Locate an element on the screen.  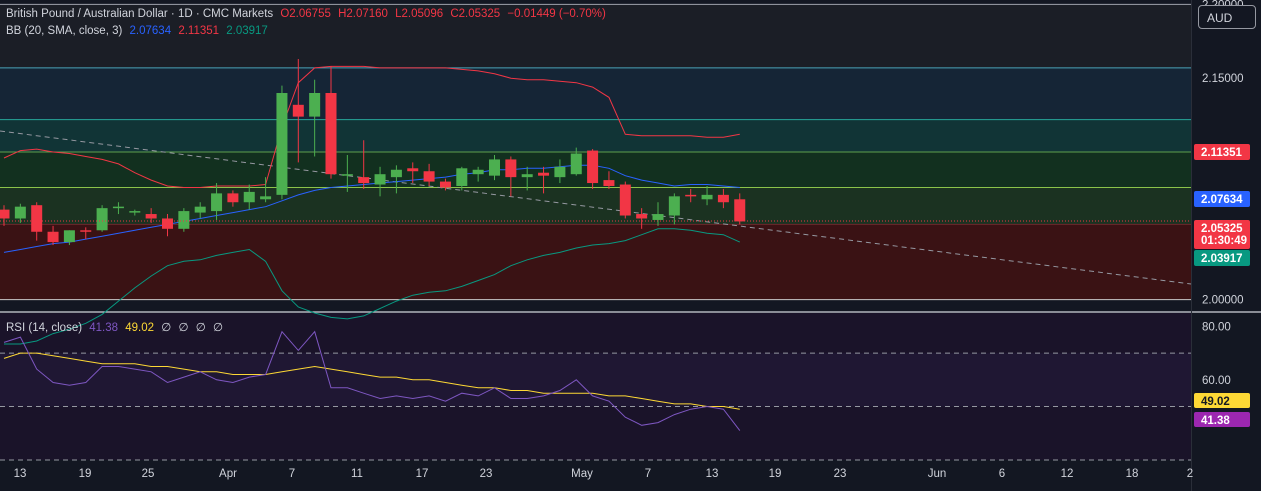
rsi-extra-2: ∅ is located at coordinates (183, 328).